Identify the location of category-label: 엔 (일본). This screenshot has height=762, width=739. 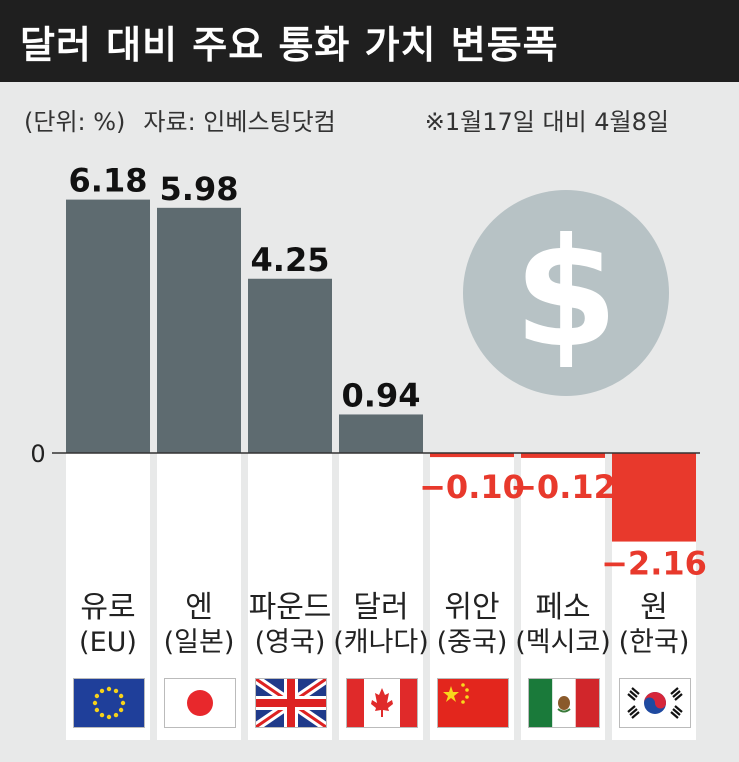
(199, 625).